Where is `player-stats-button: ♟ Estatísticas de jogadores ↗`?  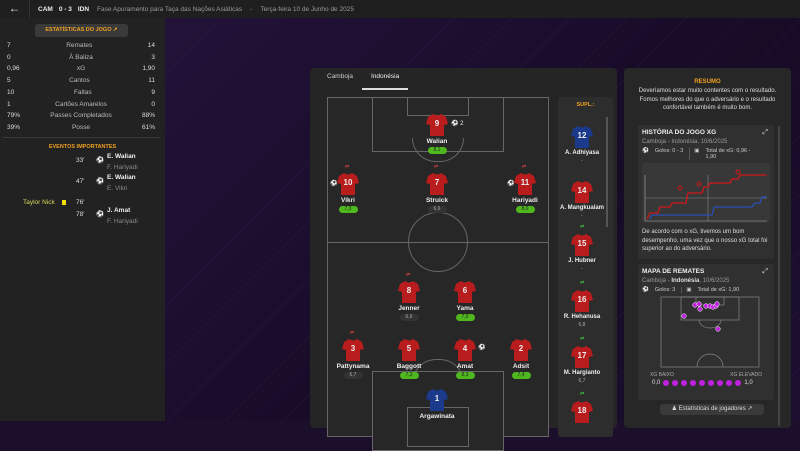
player-stats-button: ♟ Estatísticas de jogadores ↗ is located at coordinates (712, 409).